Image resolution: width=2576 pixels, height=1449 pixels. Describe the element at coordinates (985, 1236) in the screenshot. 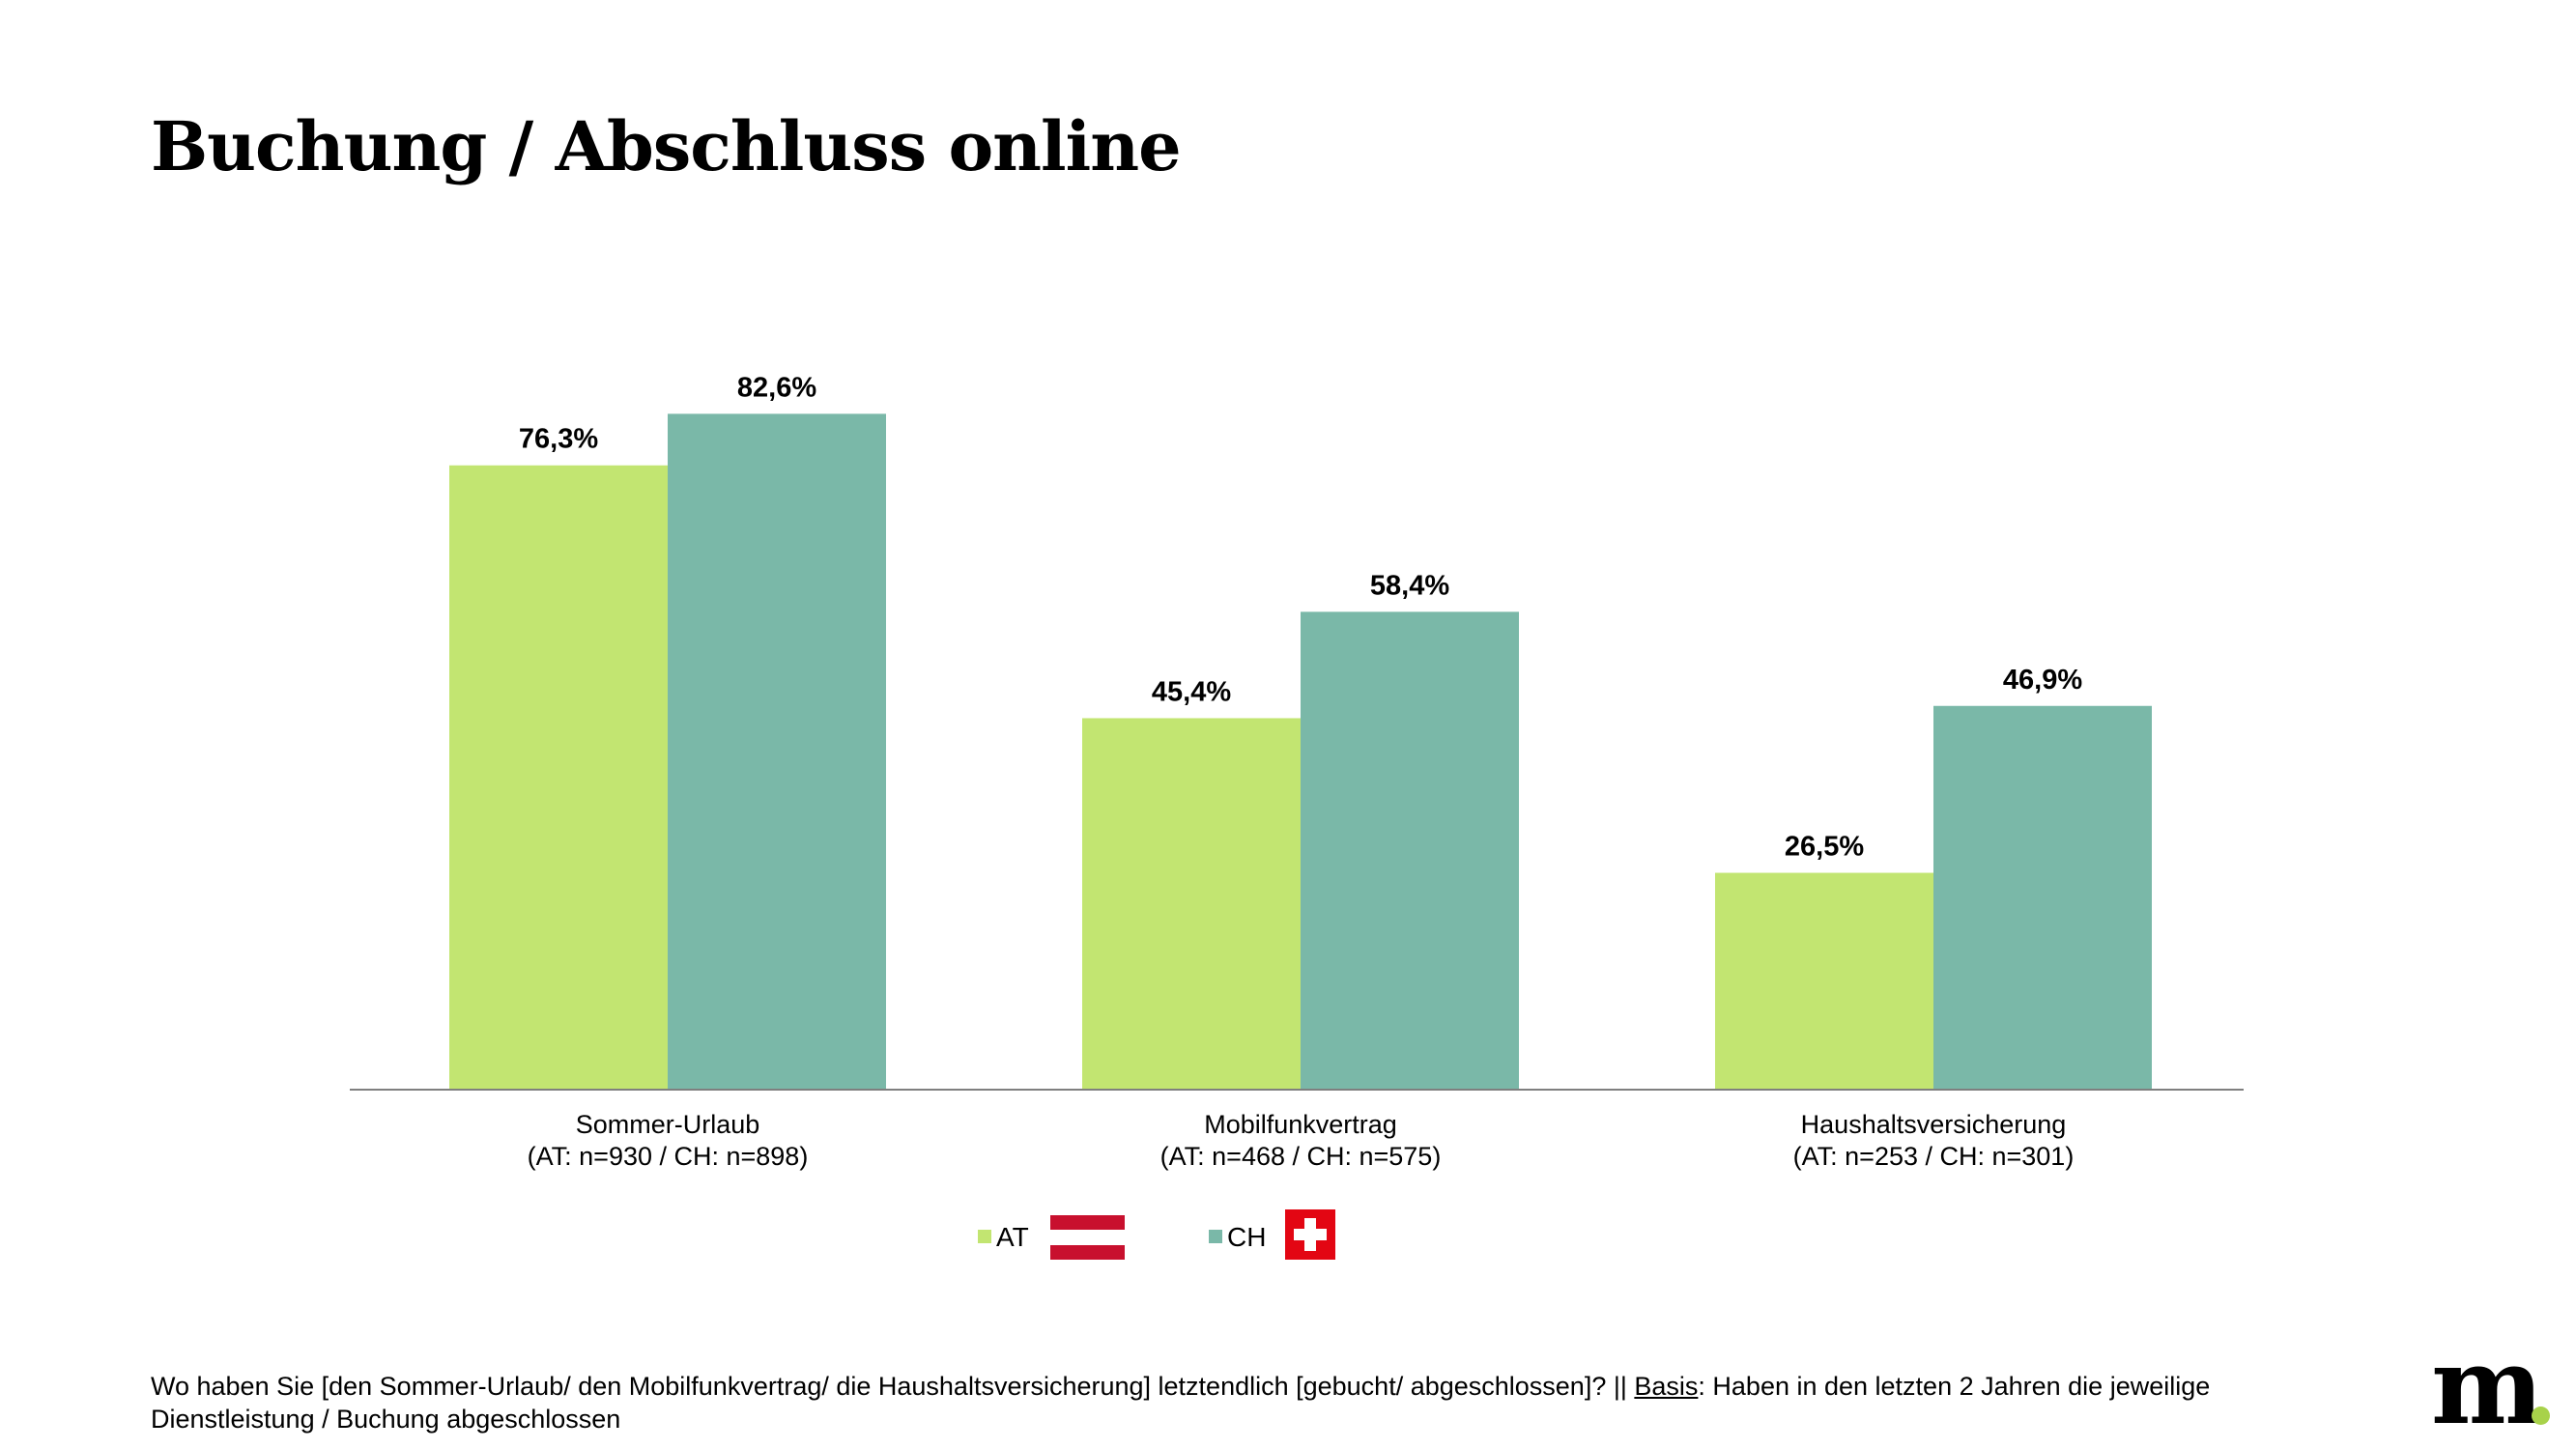

I see `legend-swatch-at` at that location.